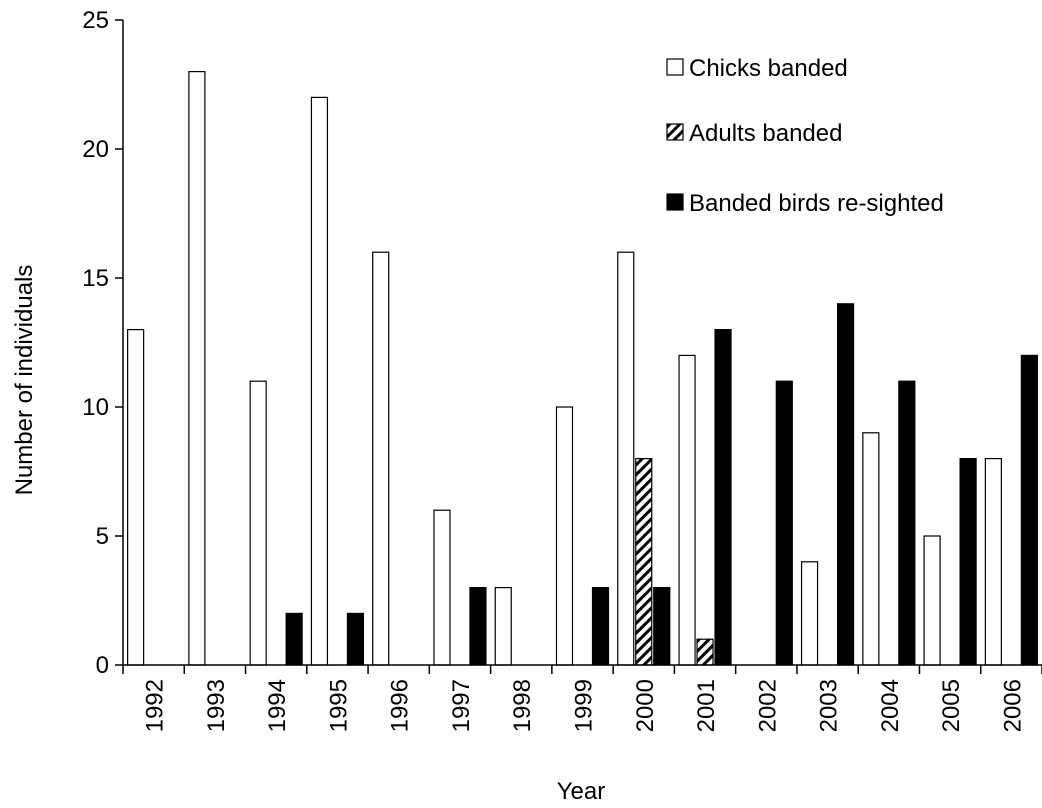 This screenshot has height=808, width=1042. Describe the element at coordinates (564, 536) in the screenshot. I see `bar-white-1999` at that location.